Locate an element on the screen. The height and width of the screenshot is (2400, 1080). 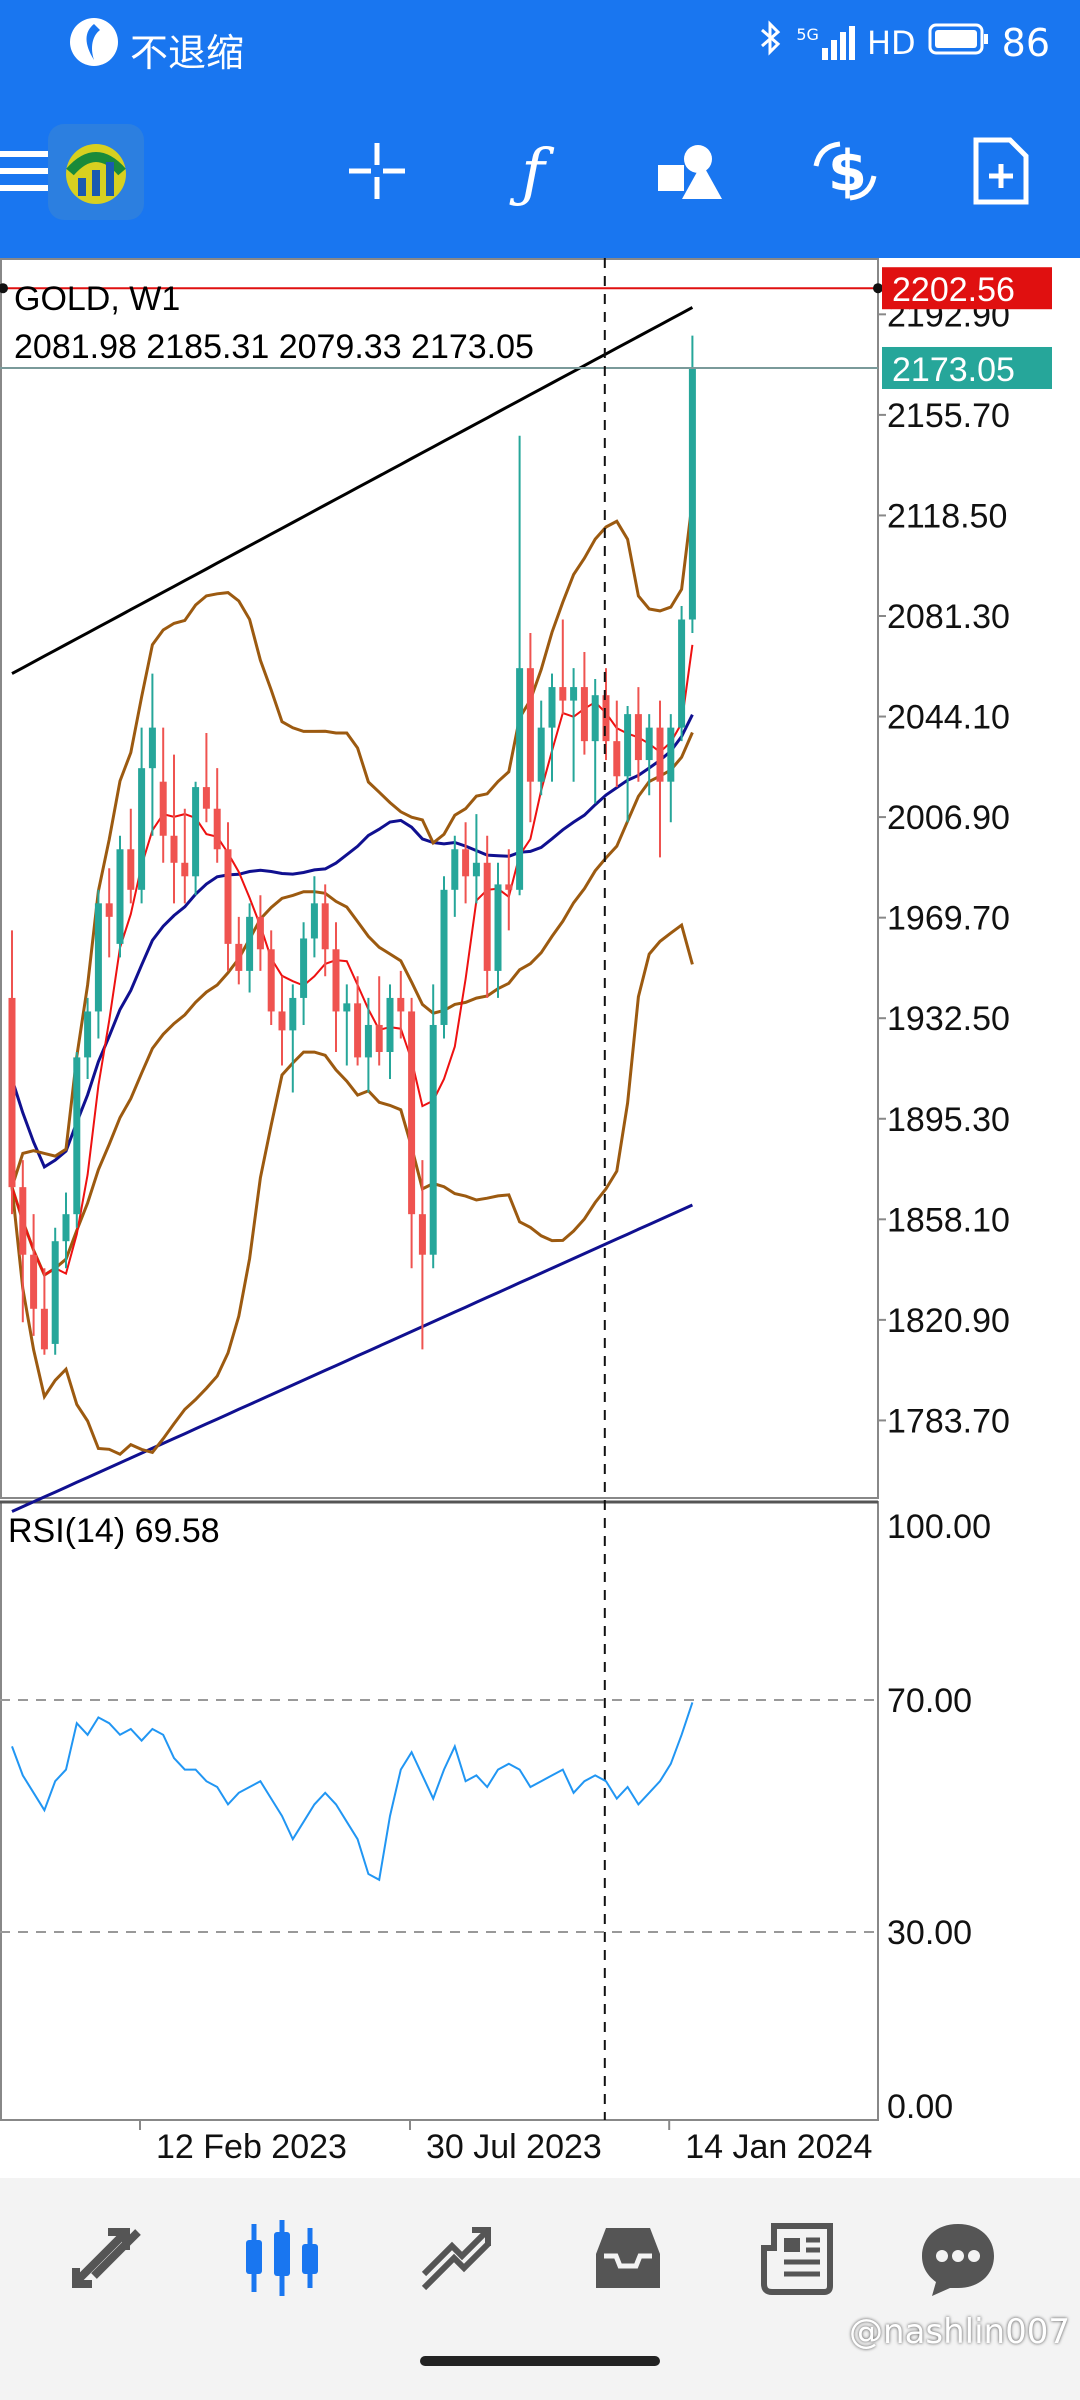
nav-history is located at coordinates (628, 2260).